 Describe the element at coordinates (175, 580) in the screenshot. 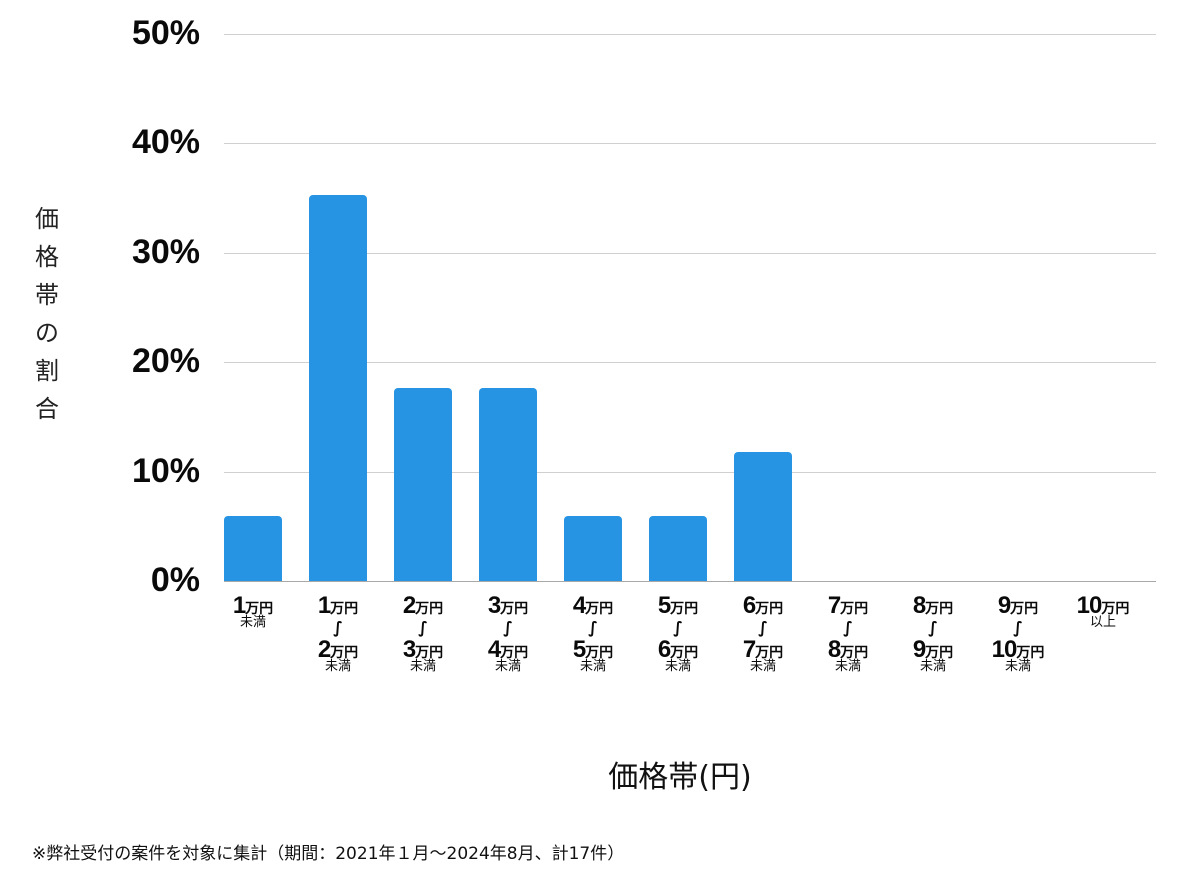

I see `y-tick-label: 0%` at that location.